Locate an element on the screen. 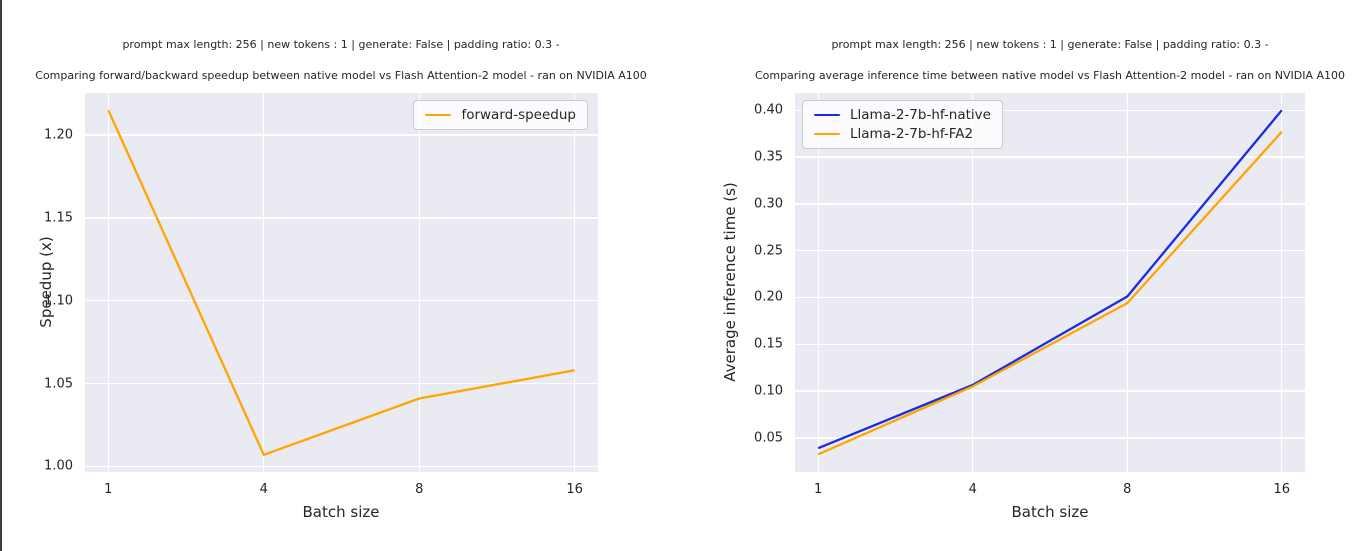 This screenshot has height=551, width=1368. y-tick-label: 1.00 is located at coordinates (58, 466).